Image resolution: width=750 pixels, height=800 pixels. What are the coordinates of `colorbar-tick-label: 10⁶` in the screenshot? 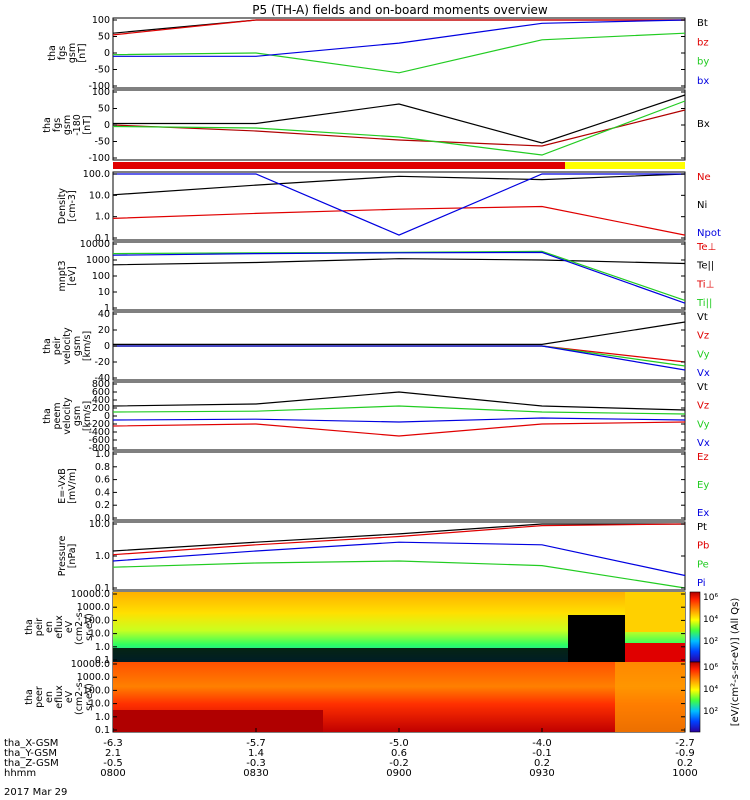 It's located at (710, 668).